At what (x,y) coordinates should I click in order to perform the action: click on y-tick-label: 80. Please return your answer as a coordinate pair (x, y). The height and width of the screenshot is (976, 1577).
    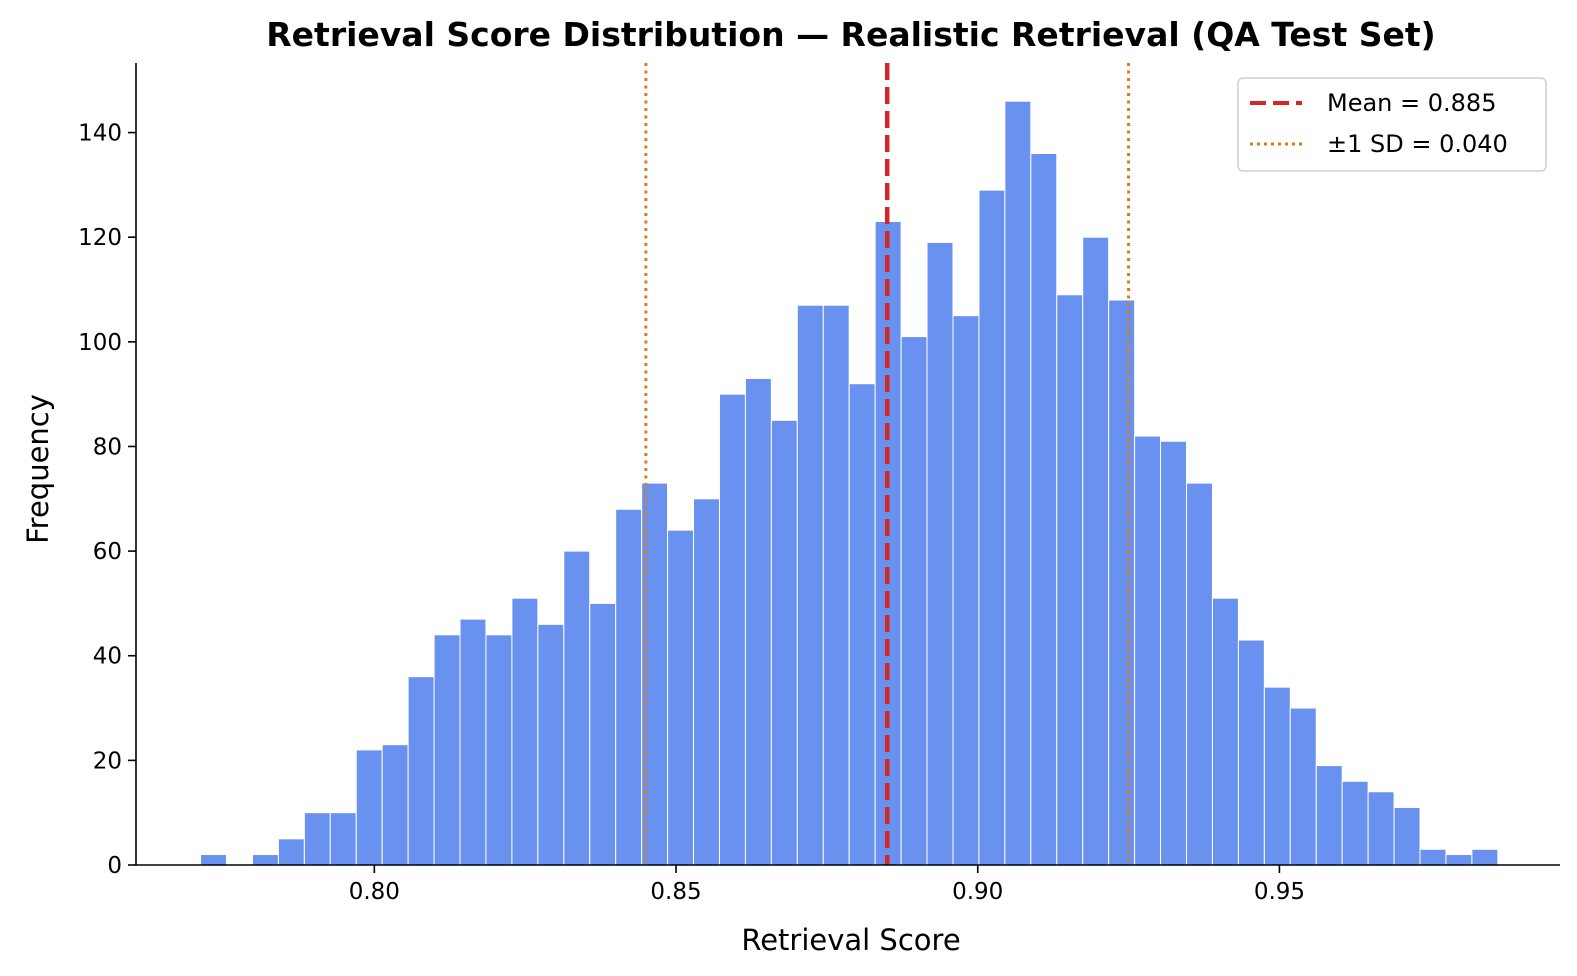
    Looking at the image, I should click on (107, 447).